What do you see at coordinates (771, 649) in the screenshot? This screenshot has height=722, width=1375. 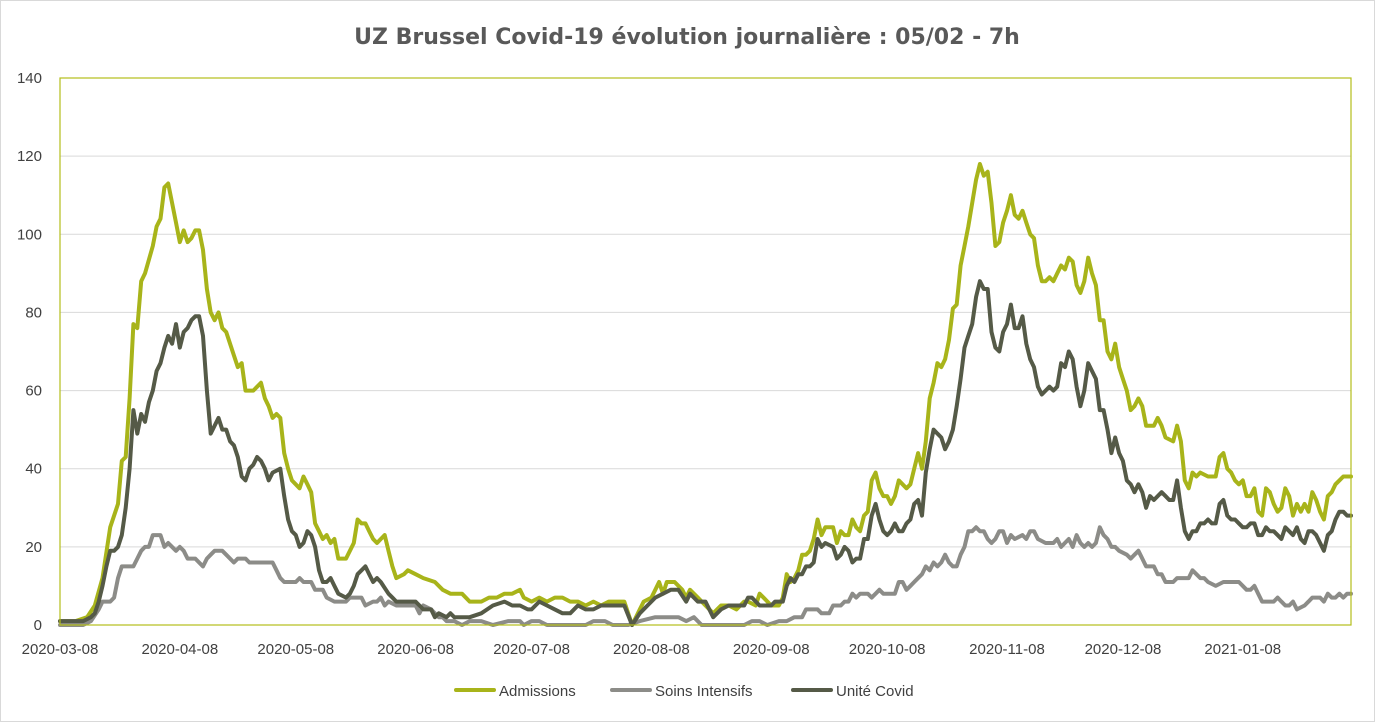 I see `x-tick-label: 2020-09-08` at bounding box center [771, 649].